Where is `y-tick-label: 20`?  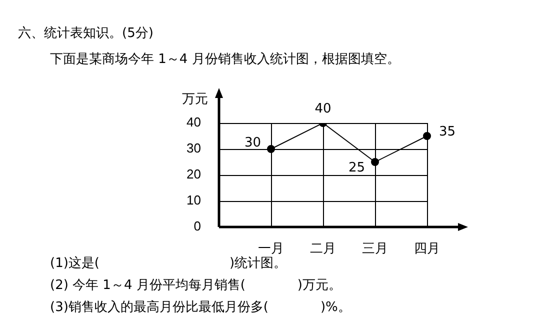
y-tick-label: 20 is located at coordinates (193, 174).